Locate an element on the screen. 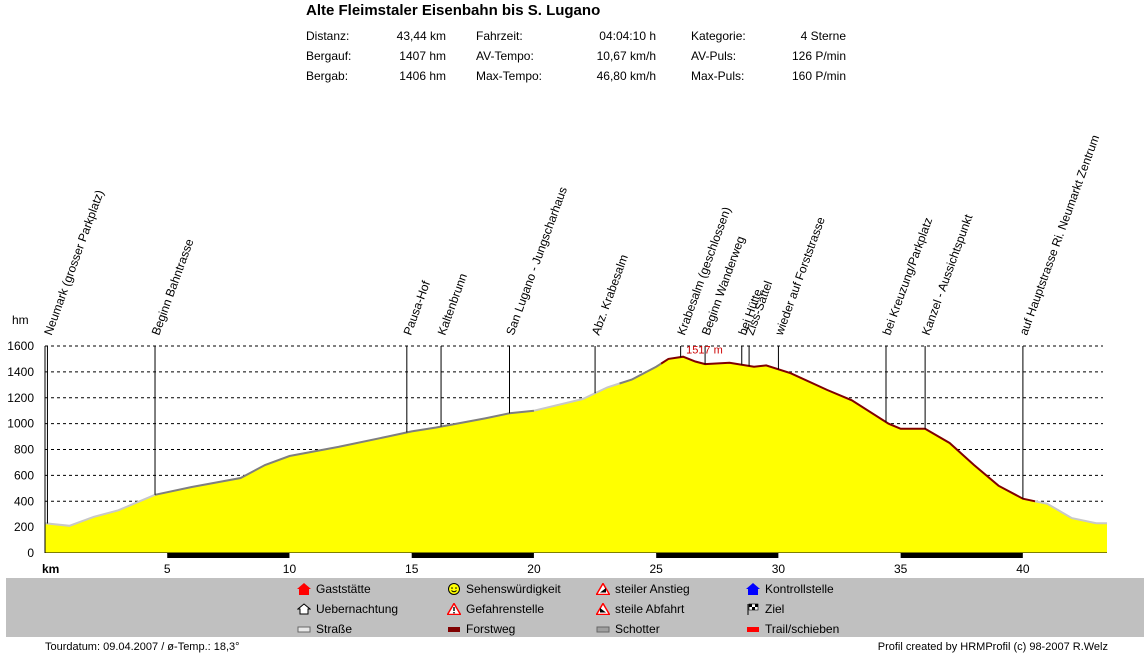  chart-title: Alte Fleimstaler Eisenbahn bis S. Lugano is located at coordinates (453, 10).